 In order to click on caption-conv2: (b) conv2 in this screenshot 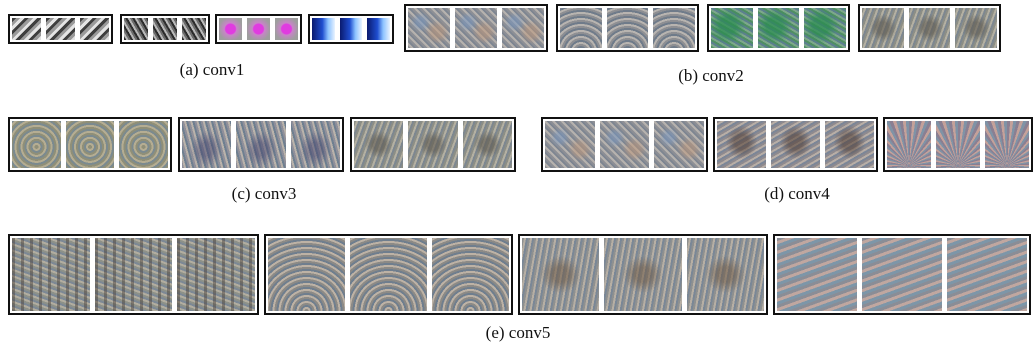, I will do `click(711, 75)`.